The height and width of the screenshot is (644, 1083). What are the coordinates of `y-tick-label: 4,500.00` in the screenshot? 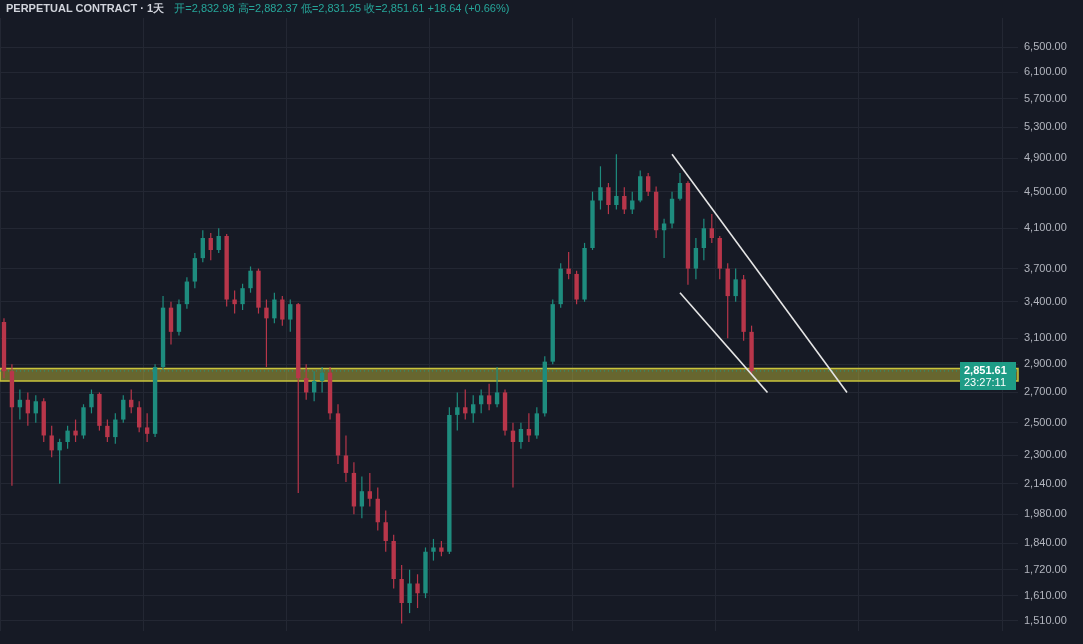 It's located at (1045, 190).